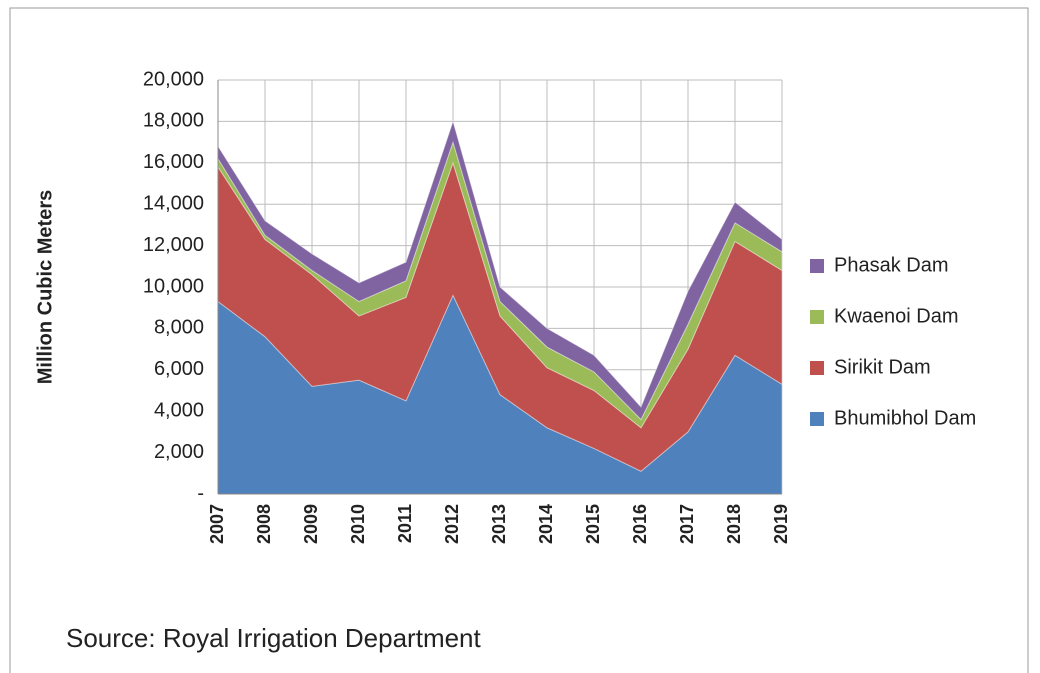  I want to click on x-tick-label: 2011, so click(405, 523).